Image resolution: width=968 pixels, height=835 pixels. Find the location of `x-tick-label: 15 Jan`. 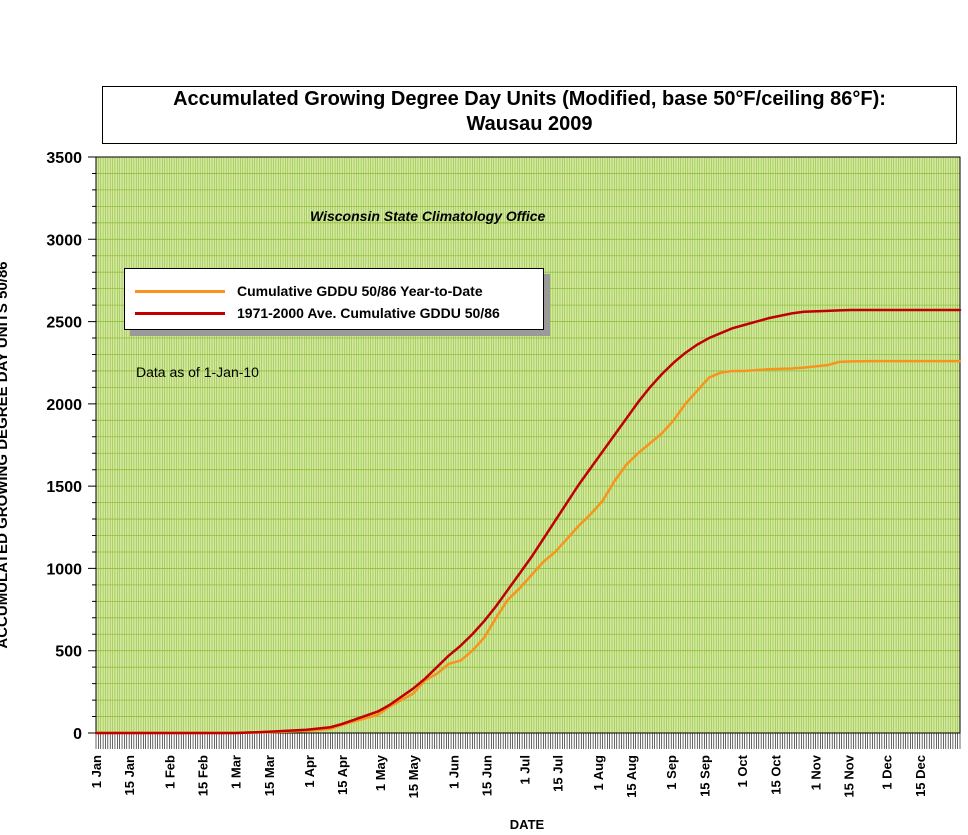

x-tick-label: 15 Jan is located at coordinates (129, 775).